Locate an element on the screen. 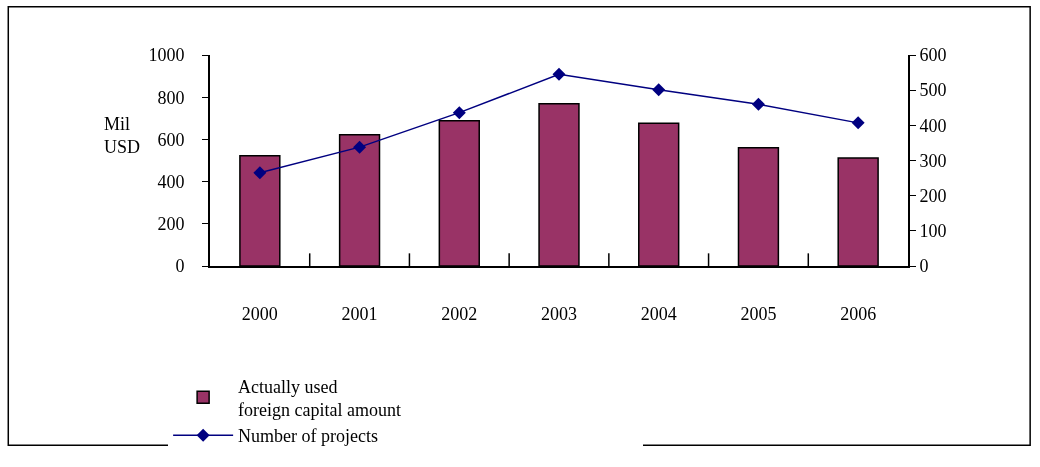 Image resolution: width=1040 pixels, height=467 pixels. y-tick-label: 0 is located at coordinates (180, 266).